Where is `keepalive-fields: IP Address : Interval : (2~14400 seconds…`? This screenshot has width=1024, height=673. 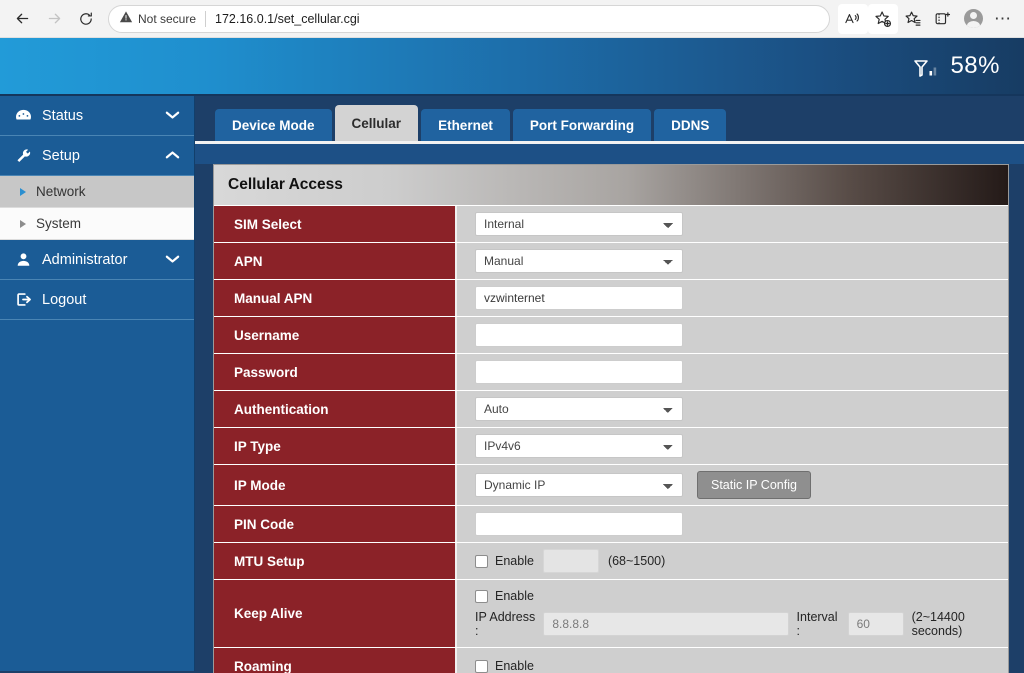
keepalive-fields: IP Address : Interval : (2~14400 seconds… is located at coordinates (741, 624).